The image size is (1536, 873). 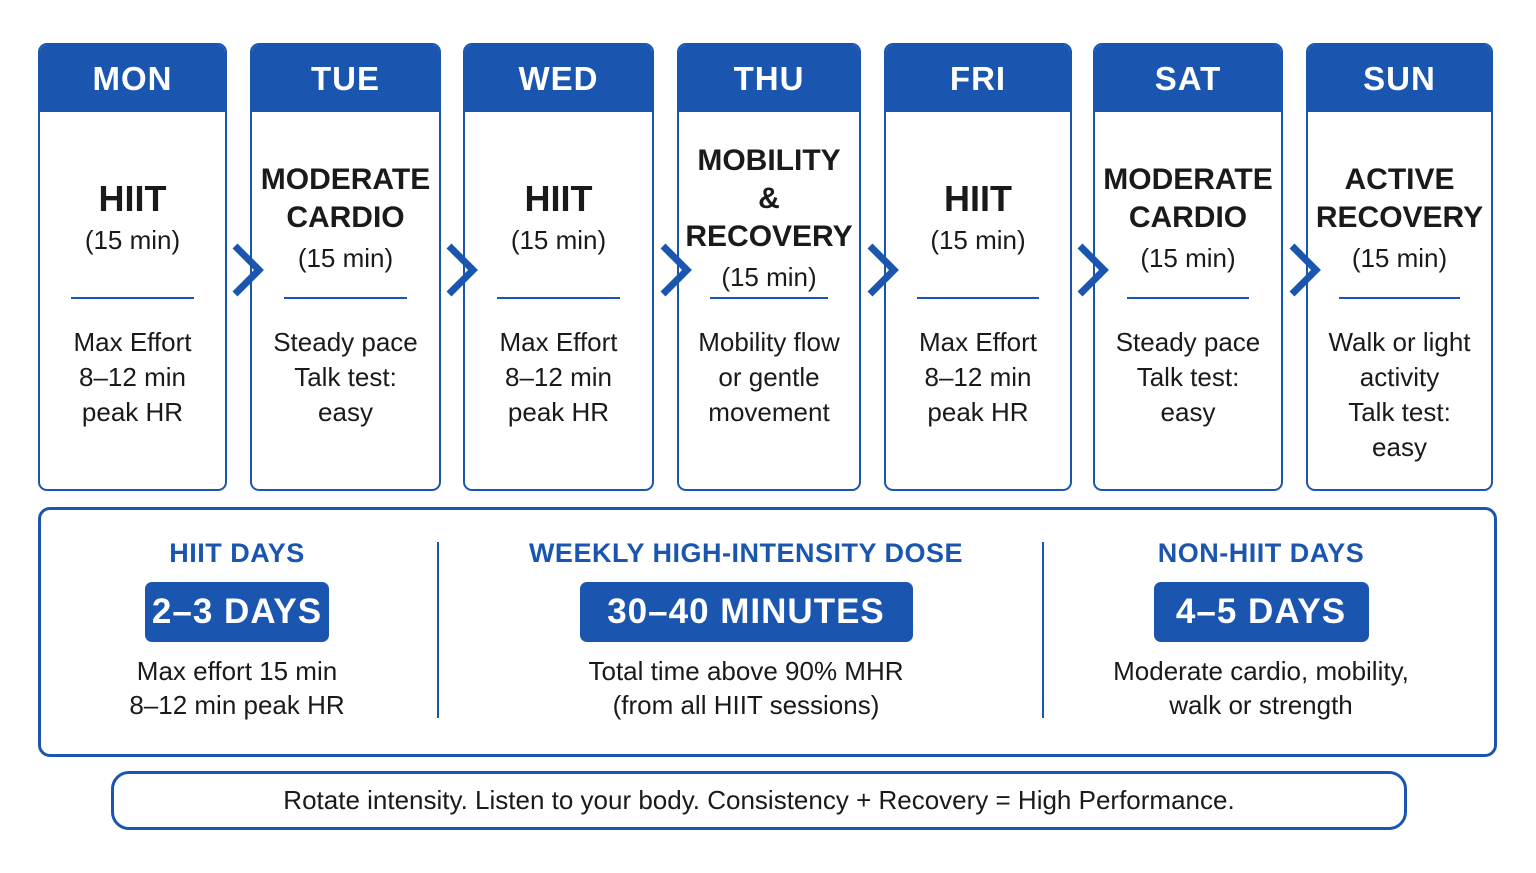 What do you see at coordinates (769, 342) in the screenshot?
I see `detail-line: Mobility flow` at bounding box center [769, 342].